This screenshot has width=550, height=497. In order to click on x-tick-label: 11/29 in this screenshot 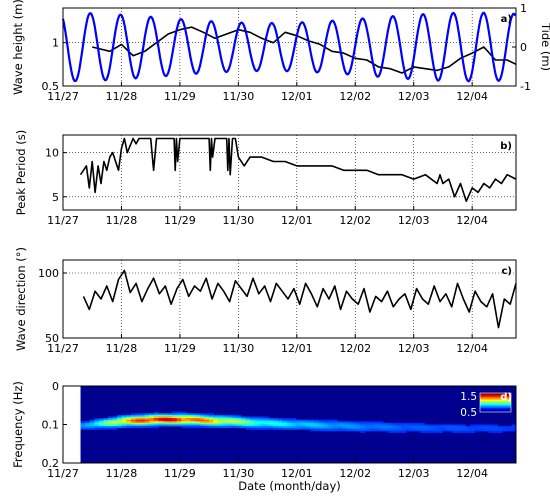, I will do `click(180, 220)`.